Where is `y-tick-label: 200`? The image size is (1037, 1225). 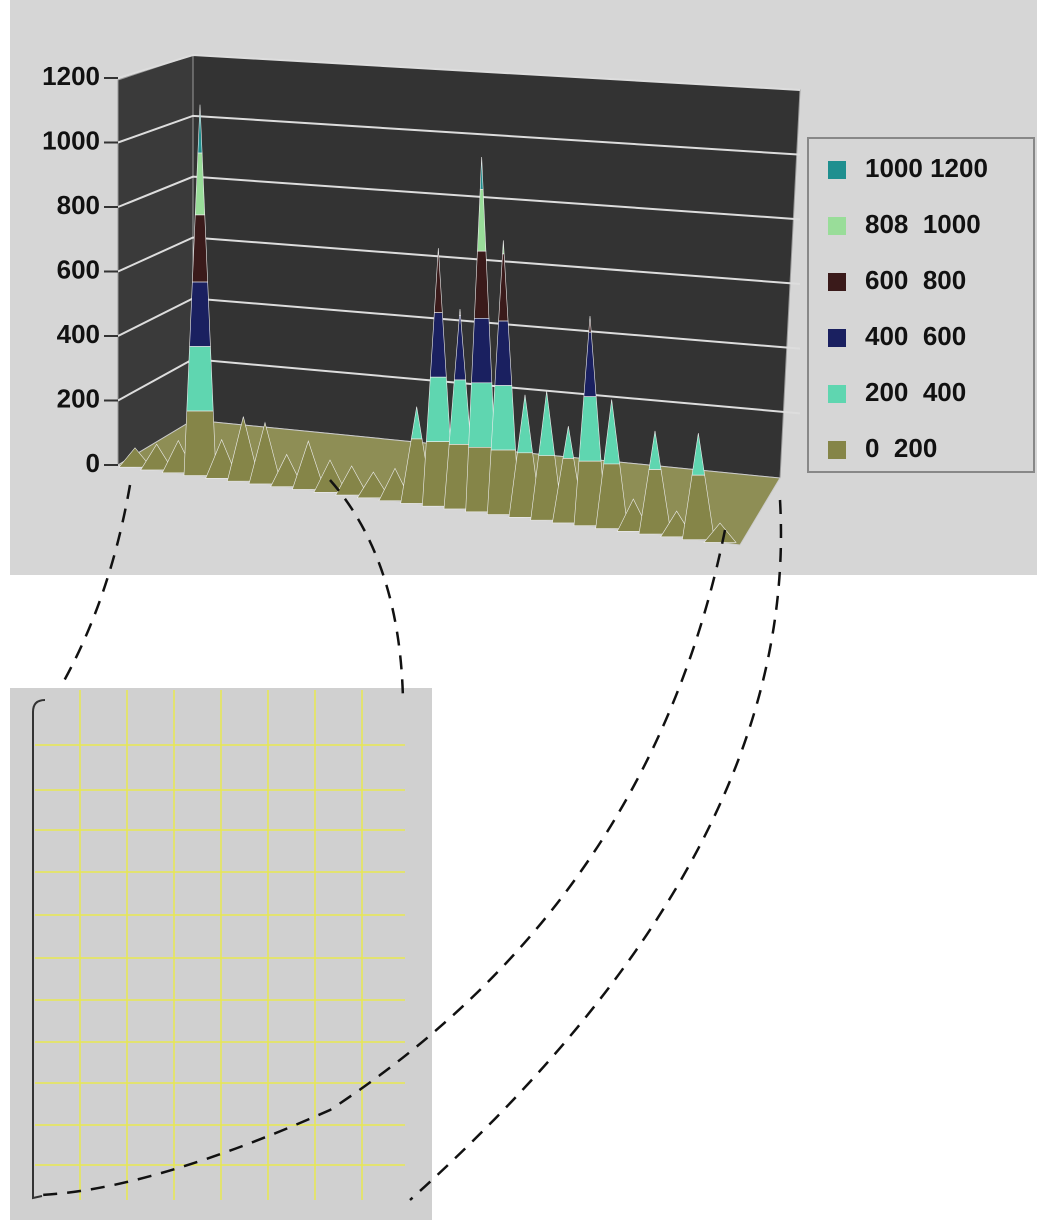
y-tick-label: 200 is located at coordinates (78, 398).